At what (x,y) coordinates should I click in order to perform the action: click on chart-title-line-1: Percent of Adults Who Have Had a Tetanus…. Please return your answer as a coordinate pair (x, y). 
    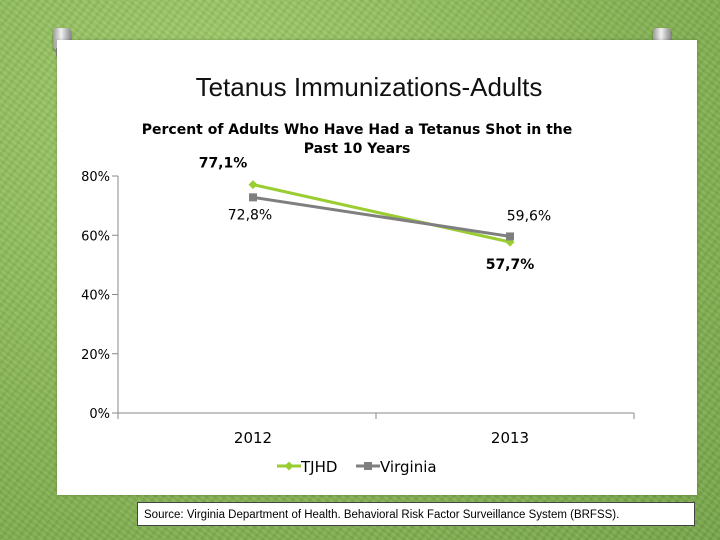
    Looking at the image, I should click on (357, 130).